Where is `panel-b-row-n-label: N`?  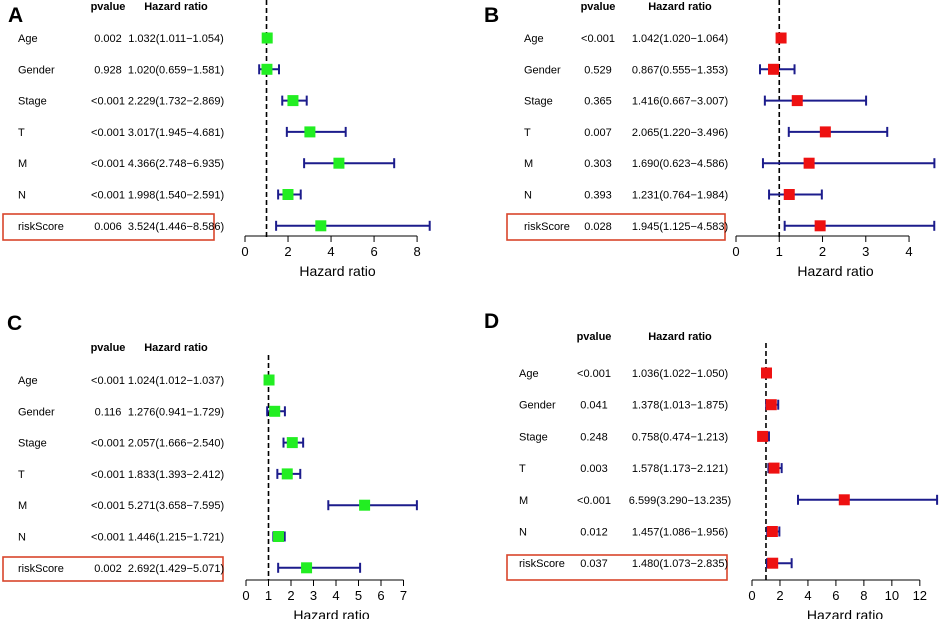 panel-b-row-n-label: N is located at coordinates (528, 196).